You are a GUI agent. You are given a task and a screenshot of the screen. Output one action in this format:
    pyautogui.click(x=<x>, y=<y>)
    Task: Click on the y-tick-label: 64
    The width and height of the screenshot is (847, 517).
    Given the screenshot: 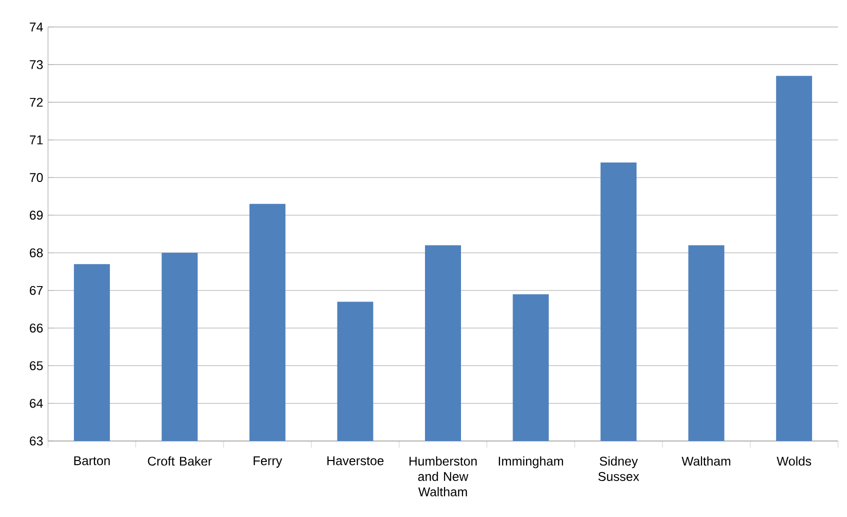 What is the action you would take?
    pyautogui.click(x=36, y=403)
    